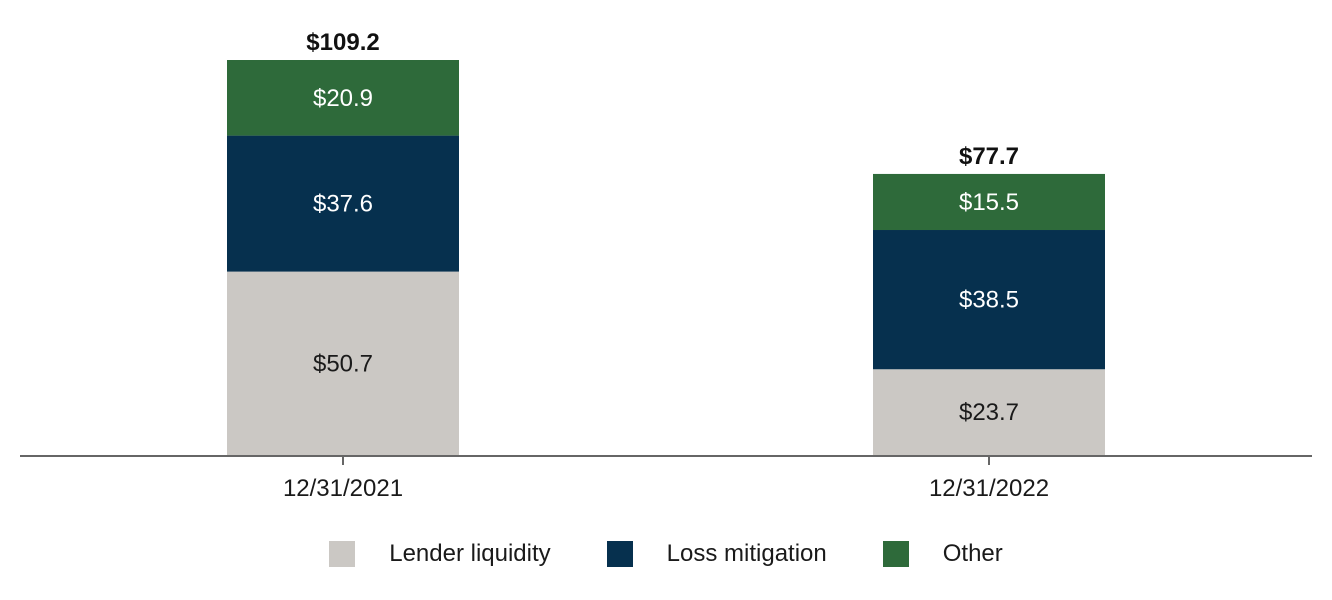  Describe the element at coordinates (989, 488) in the screenshot. I see `x-tick-label: 12/31/2022` at that location.